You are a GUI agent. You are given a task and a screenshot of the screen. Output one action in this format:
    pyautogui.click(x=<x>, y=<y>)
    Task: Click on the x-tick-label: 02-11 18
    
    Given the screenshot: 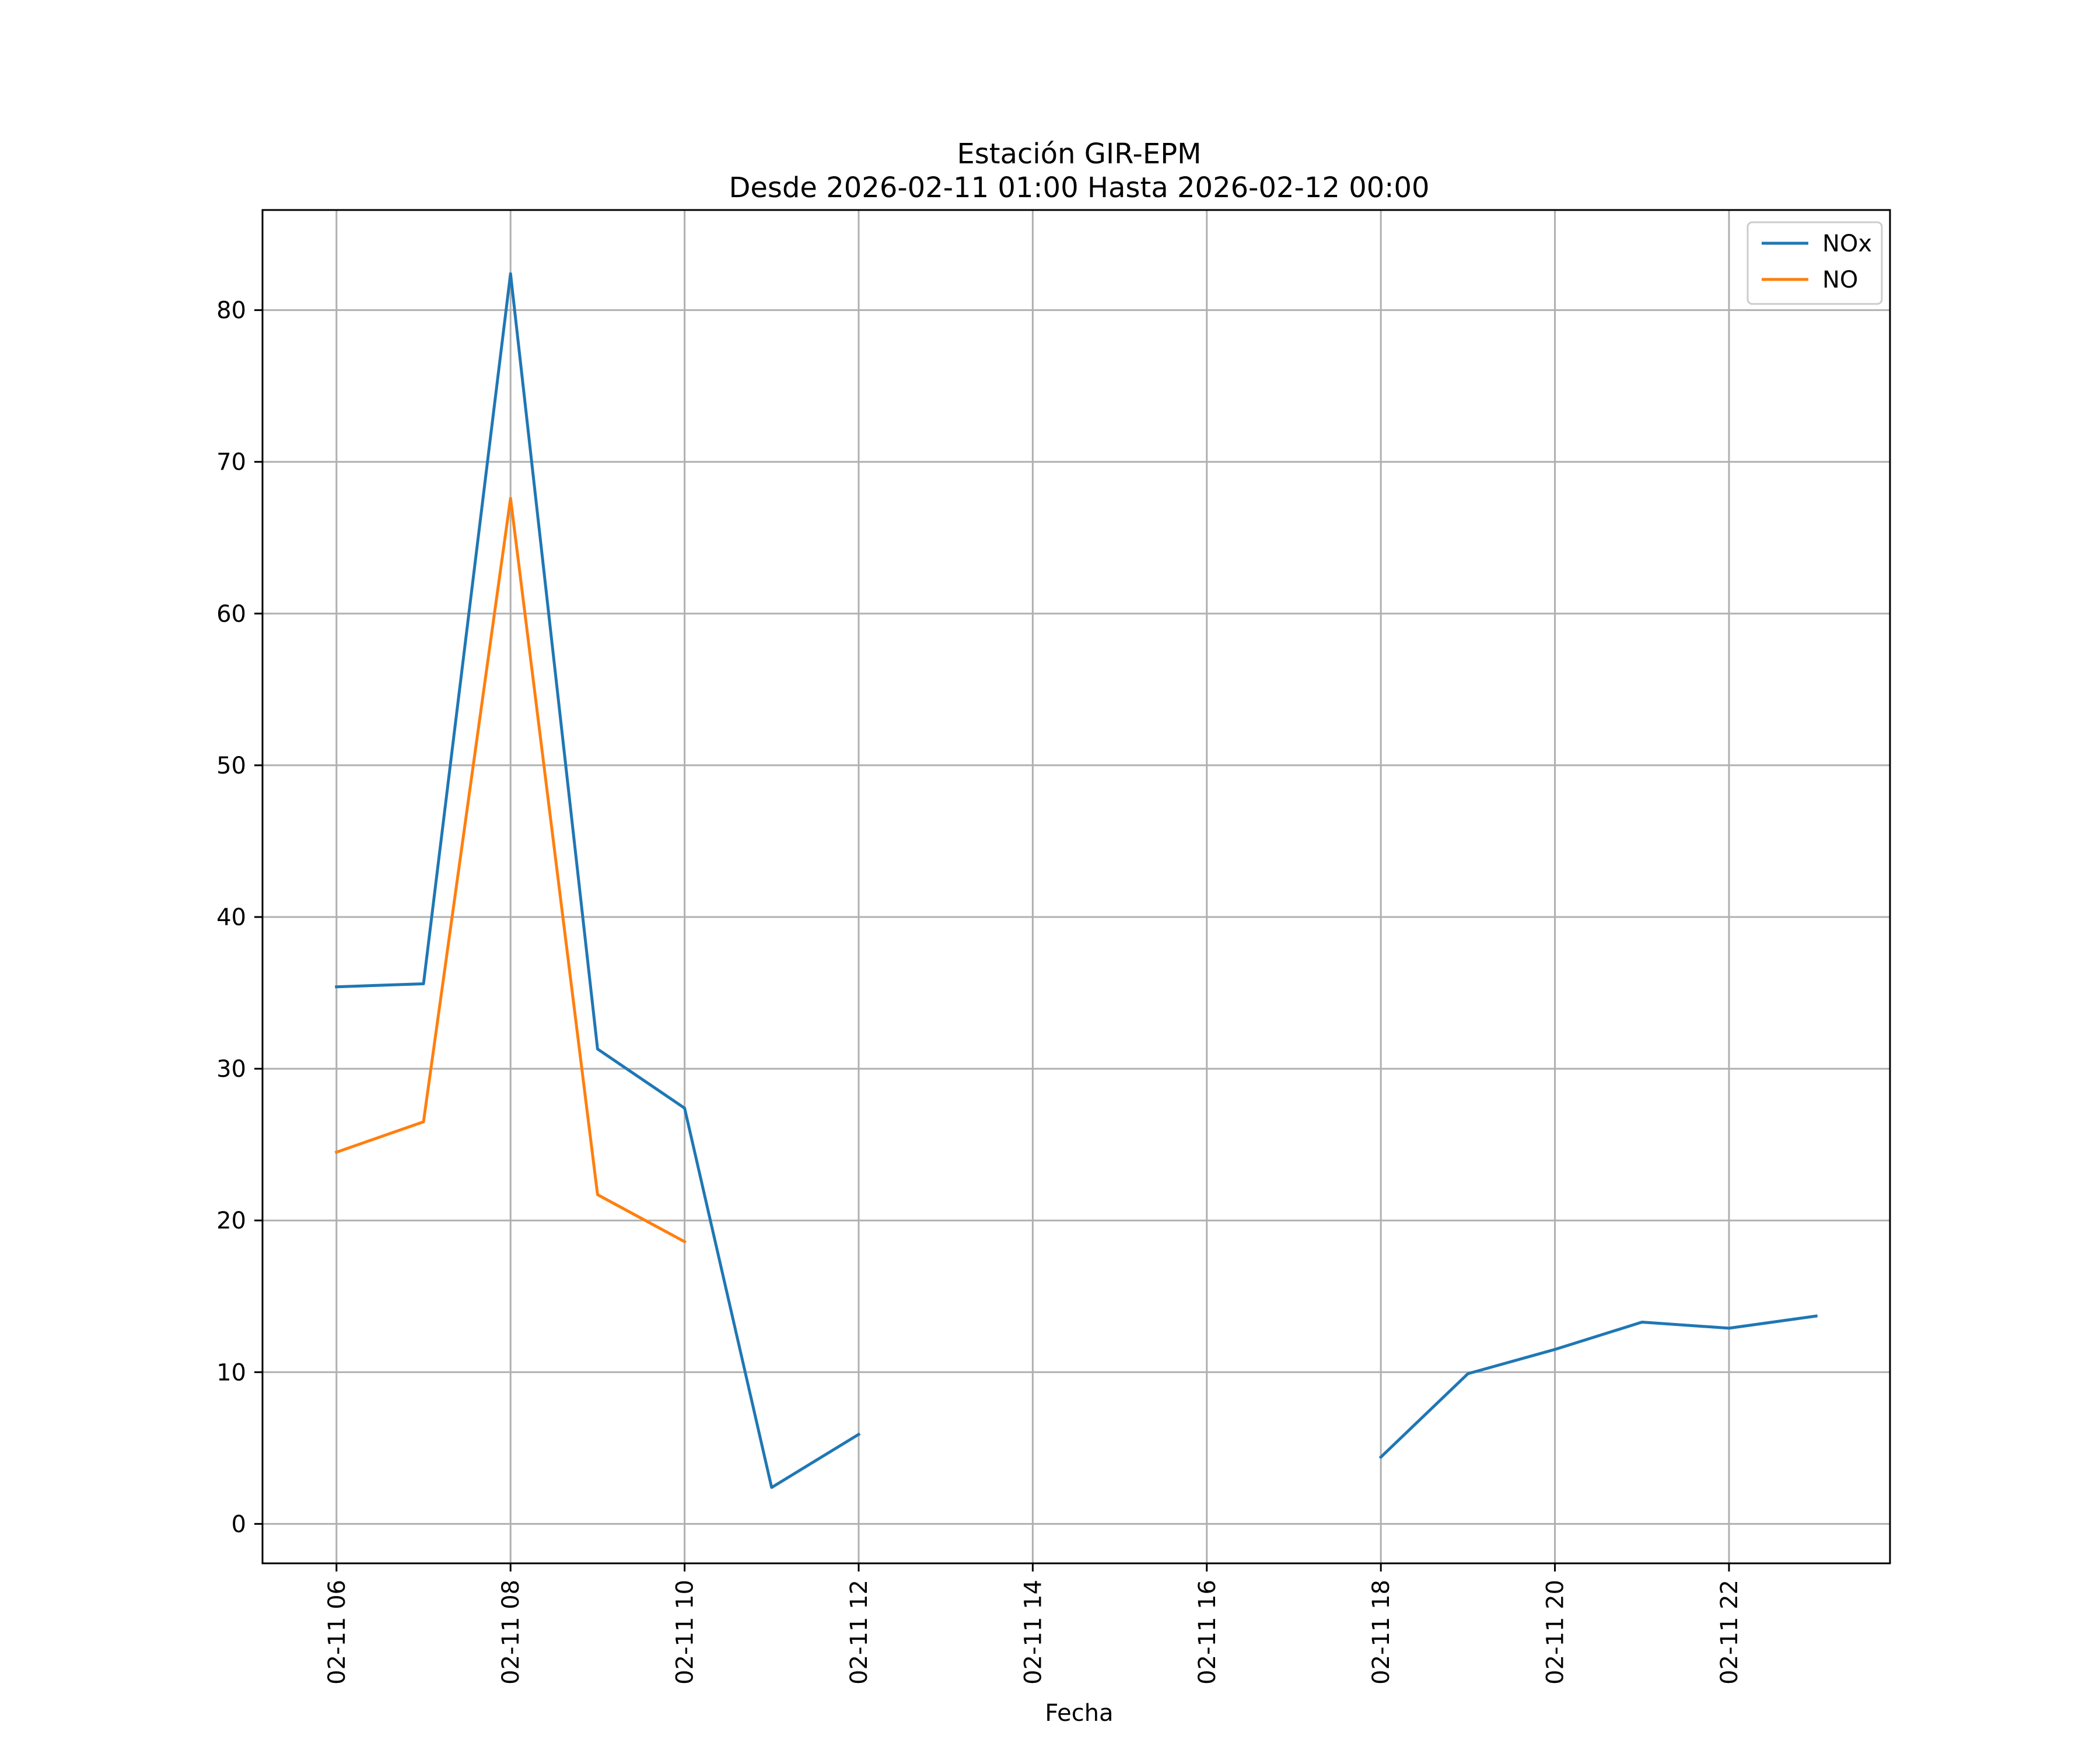 What is the action you would take?
    pyautogui.click(x=1381, y=1632)
    